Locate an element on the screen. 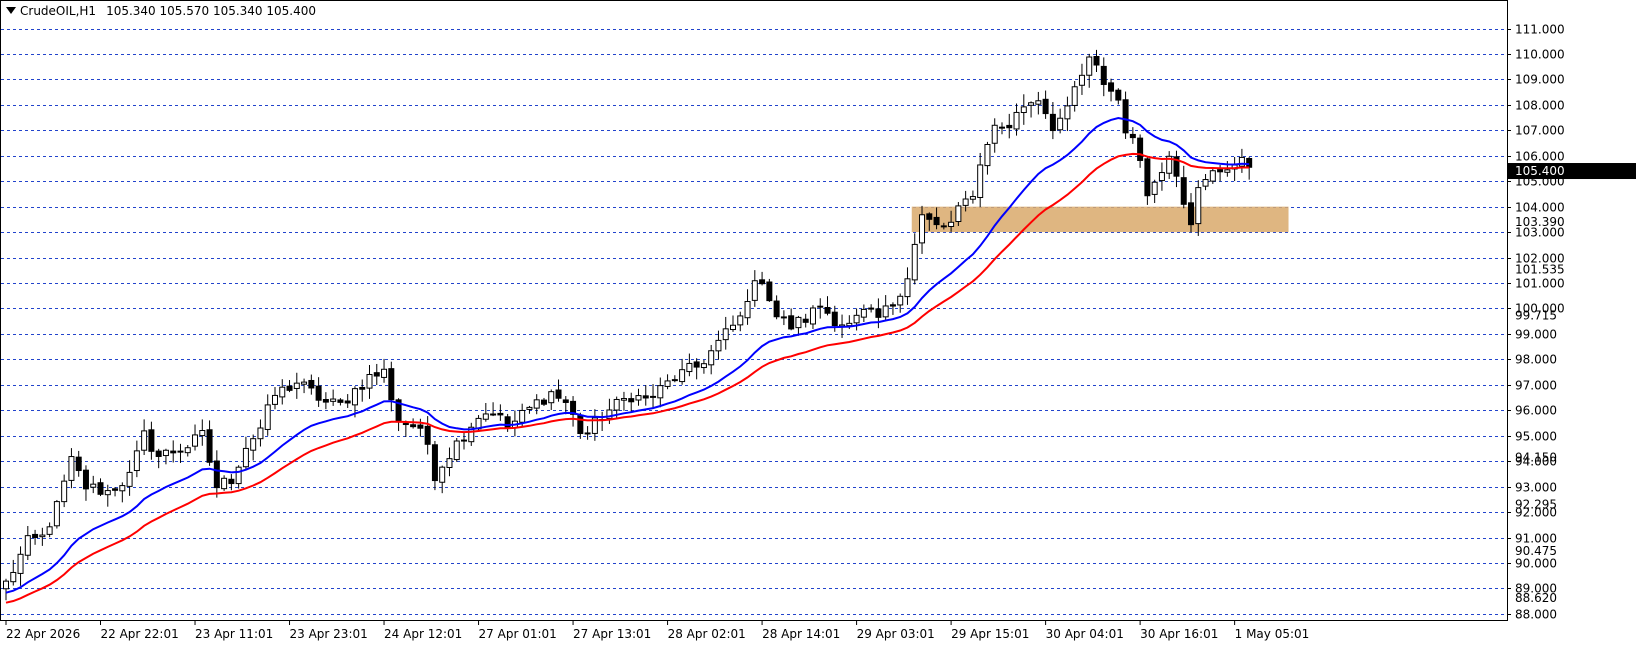  y-tick-label: 109.000 is located at coordinates (1540, 80).